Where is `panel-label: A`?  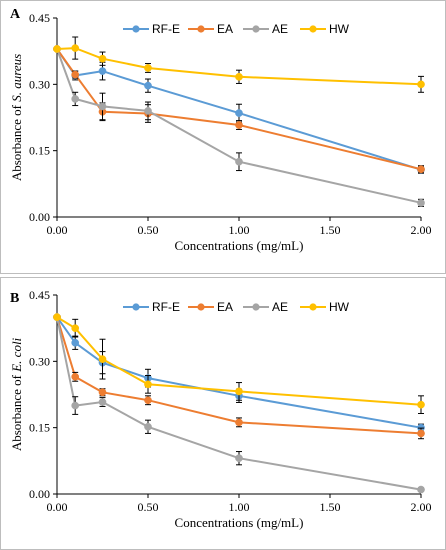 panel-label: A is located at coordinates (15, 14).